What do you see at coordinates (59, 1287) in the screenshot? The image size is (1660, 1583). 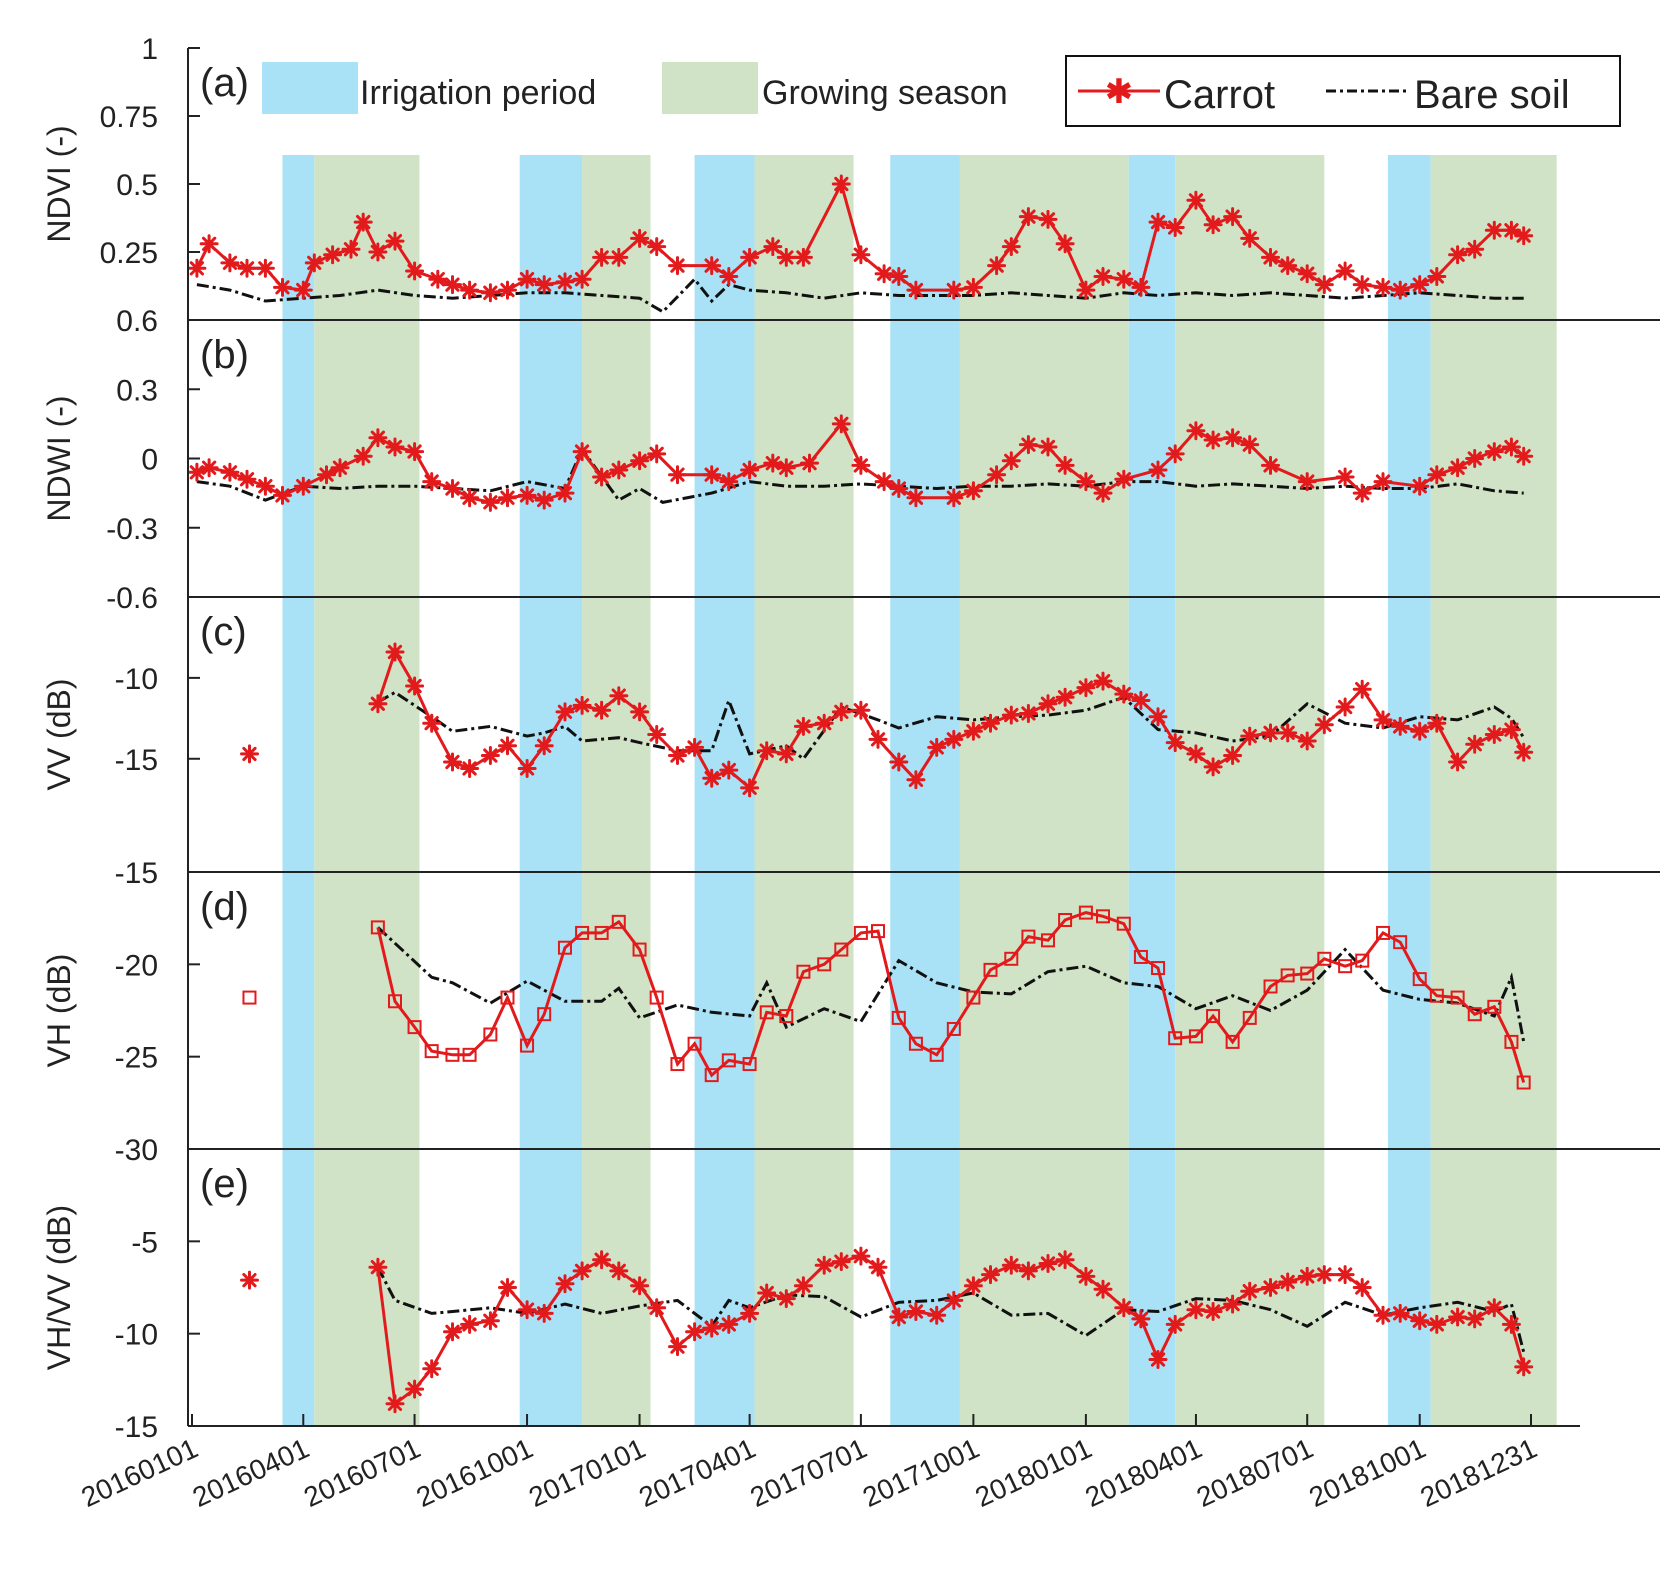 I see `y-axis-label: VH/VV (dB)` at bounding box center [59, 1287].